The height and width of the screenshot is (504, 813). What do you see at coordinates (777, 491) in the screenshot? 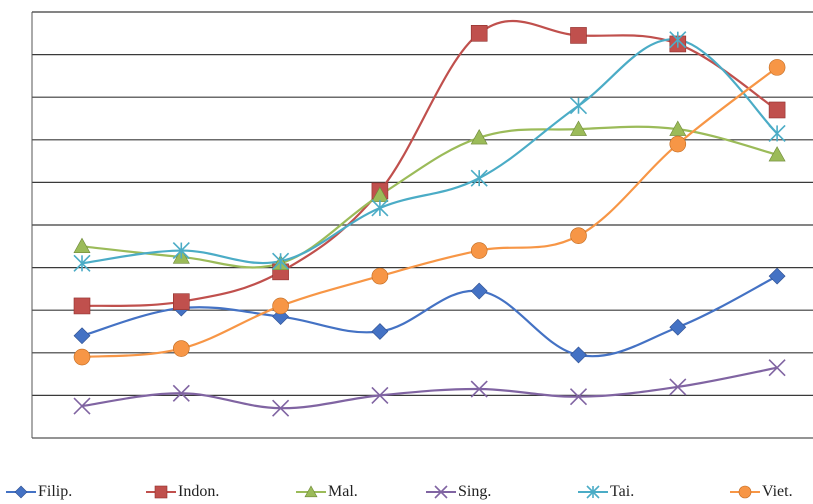
I see `legend-label: Viet.` at bounding box center [777, 491].